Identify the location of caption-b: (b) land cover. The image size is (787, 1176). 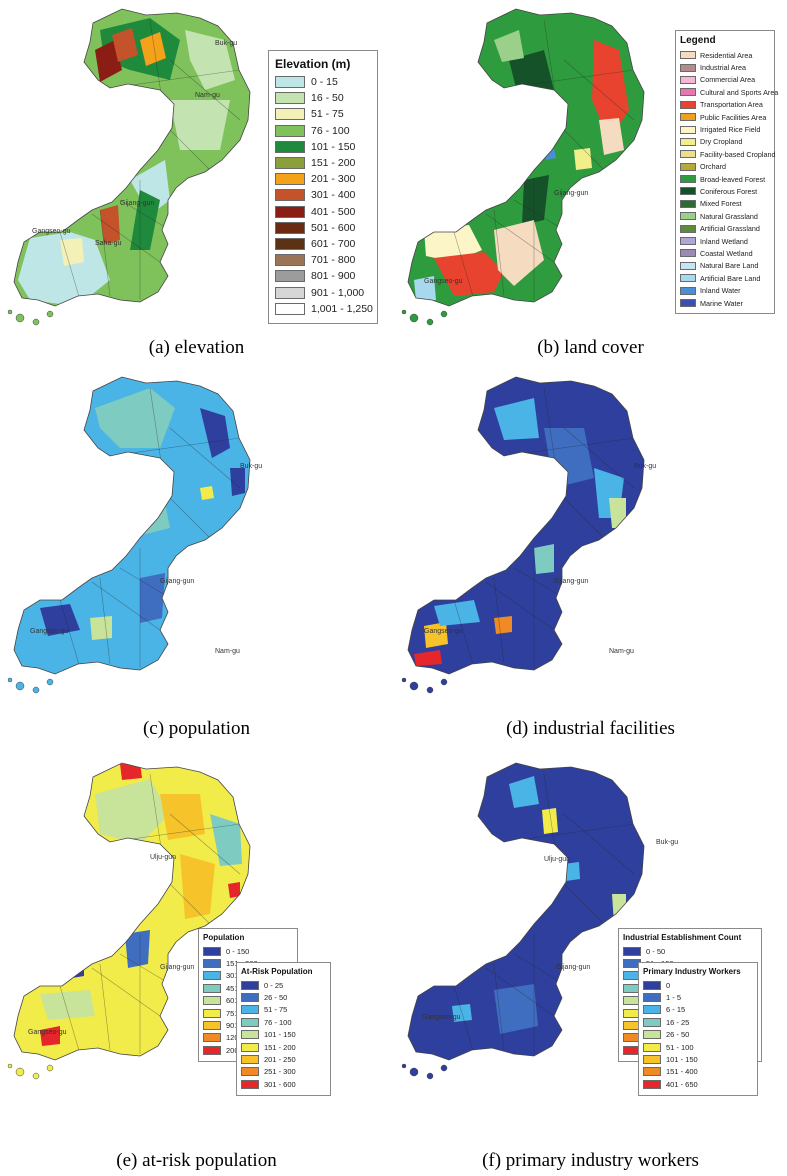
(590, 347).